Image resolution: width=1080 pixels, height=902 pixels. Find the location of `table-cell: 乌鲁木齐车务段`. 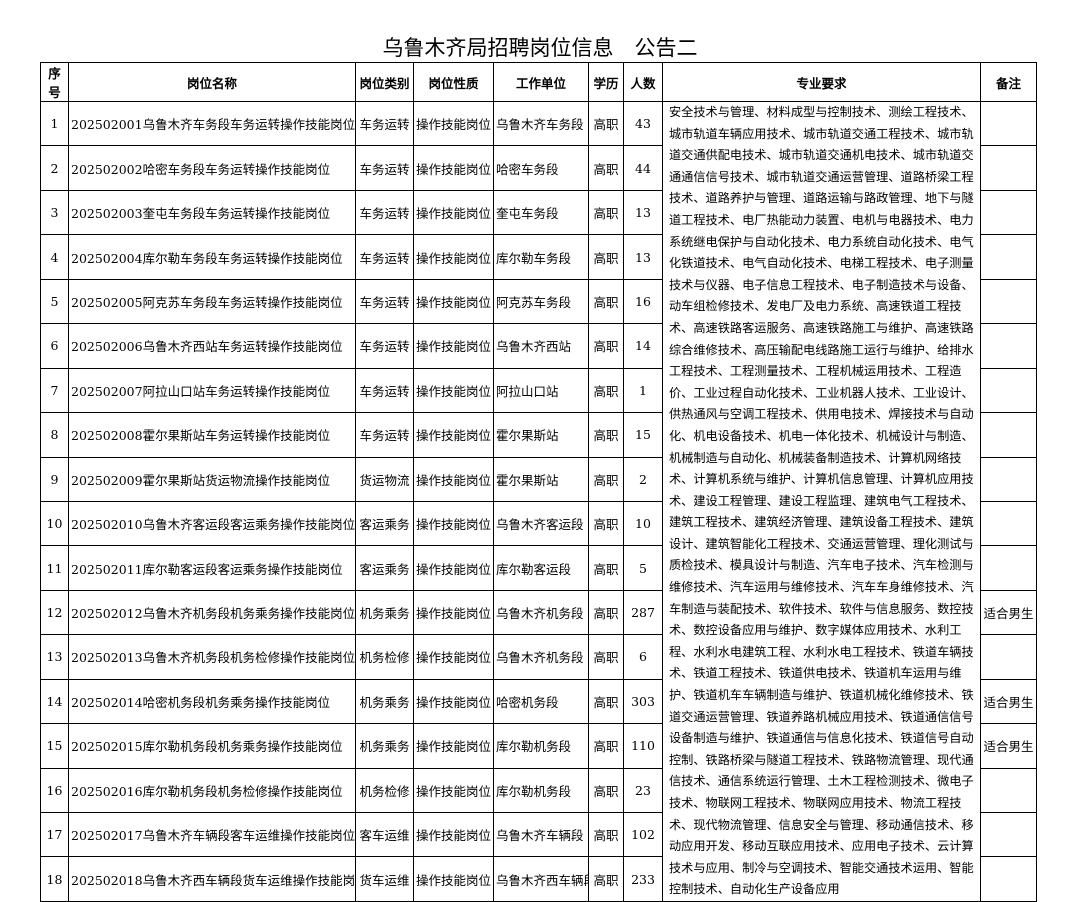

table-cell: 乌鲁木齐车务段 is located at coordinates (541, 123).